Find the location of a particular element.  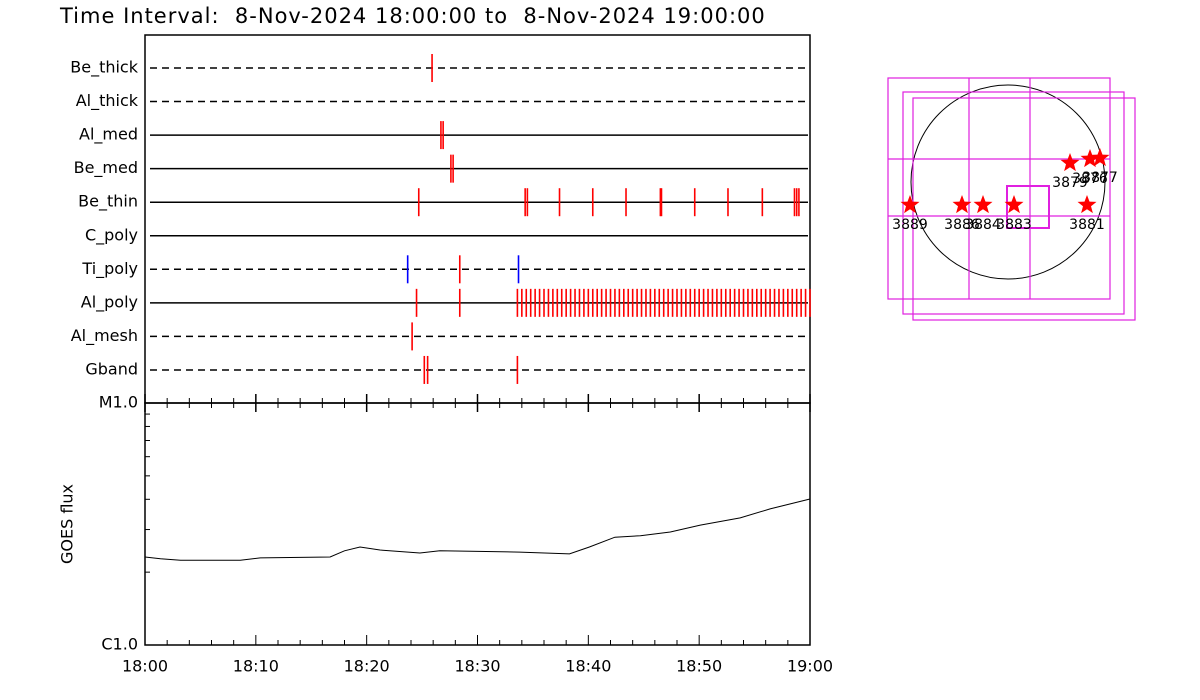

region-label: 3884 is located at coordinates (983, 225).